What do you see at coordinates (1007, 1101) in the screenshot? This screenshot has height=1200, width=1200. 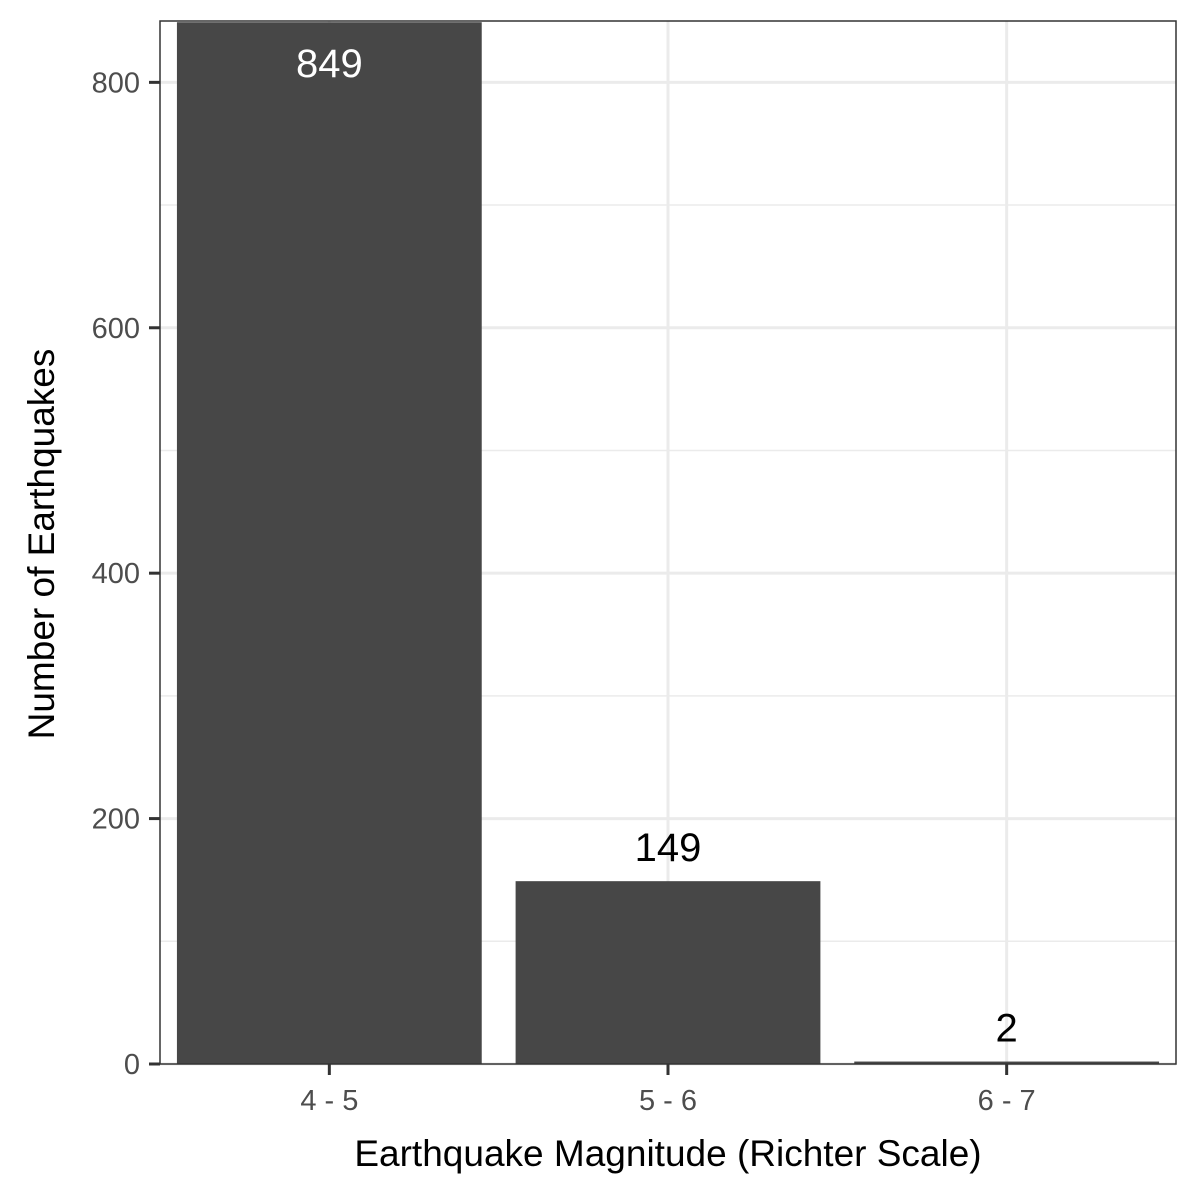 I see `x-tick-label: 6 - 7` at bounding box center [1007, 1101].